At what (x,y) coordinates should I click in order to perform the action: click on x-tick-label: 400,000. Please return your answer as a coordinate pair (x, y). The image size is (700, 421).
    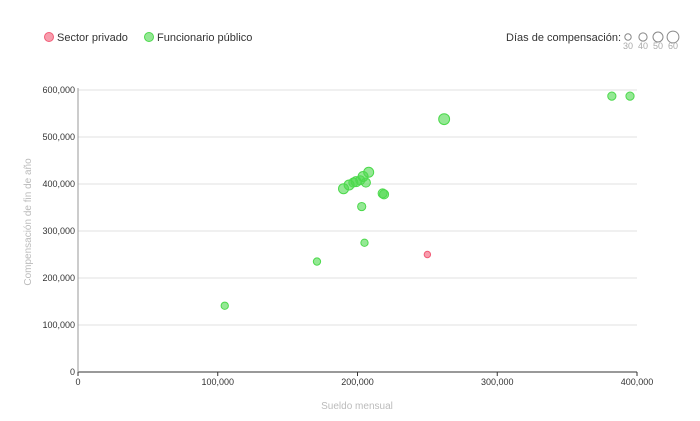
    Looking at the image, I should click on (637, 382).